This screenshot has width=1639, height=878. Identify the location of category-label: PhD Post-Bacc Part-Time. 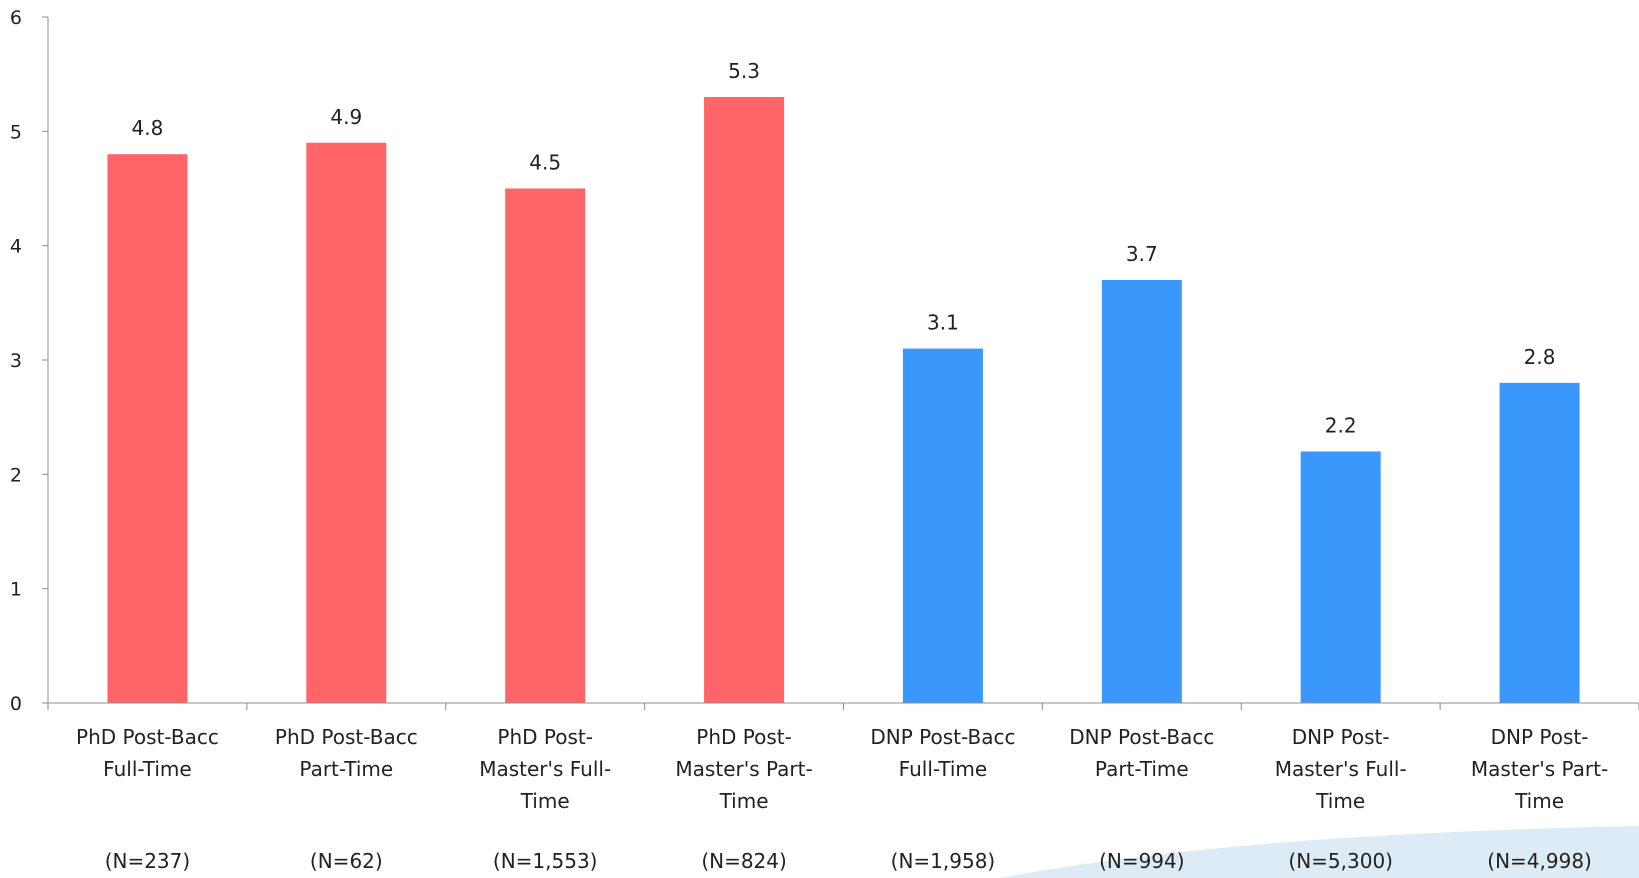
(346, 753).